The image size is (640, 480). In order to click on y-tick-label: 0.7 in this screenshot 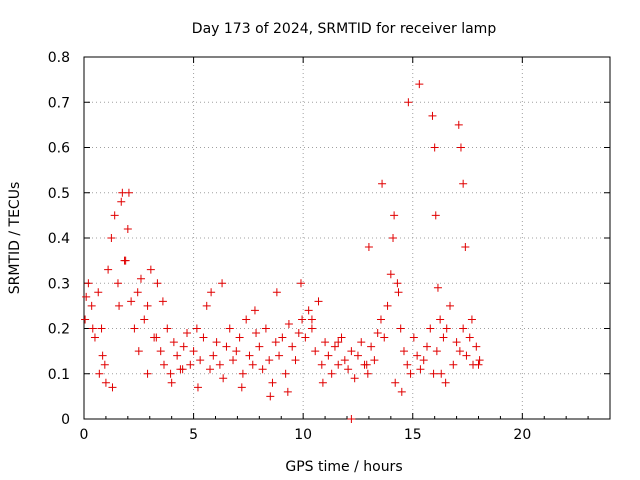, I will do `click(59, 103)`.